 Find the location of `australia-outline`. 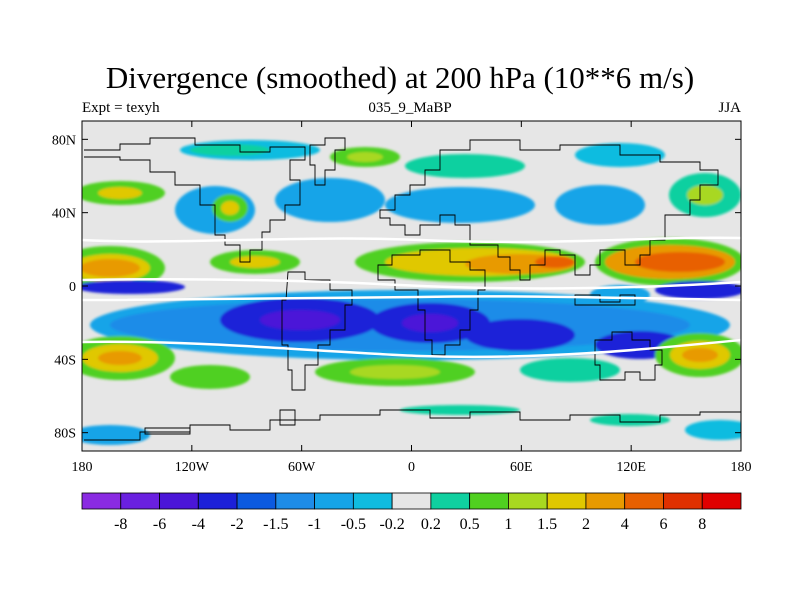

australia-outline is located at coordinates (628, 356).